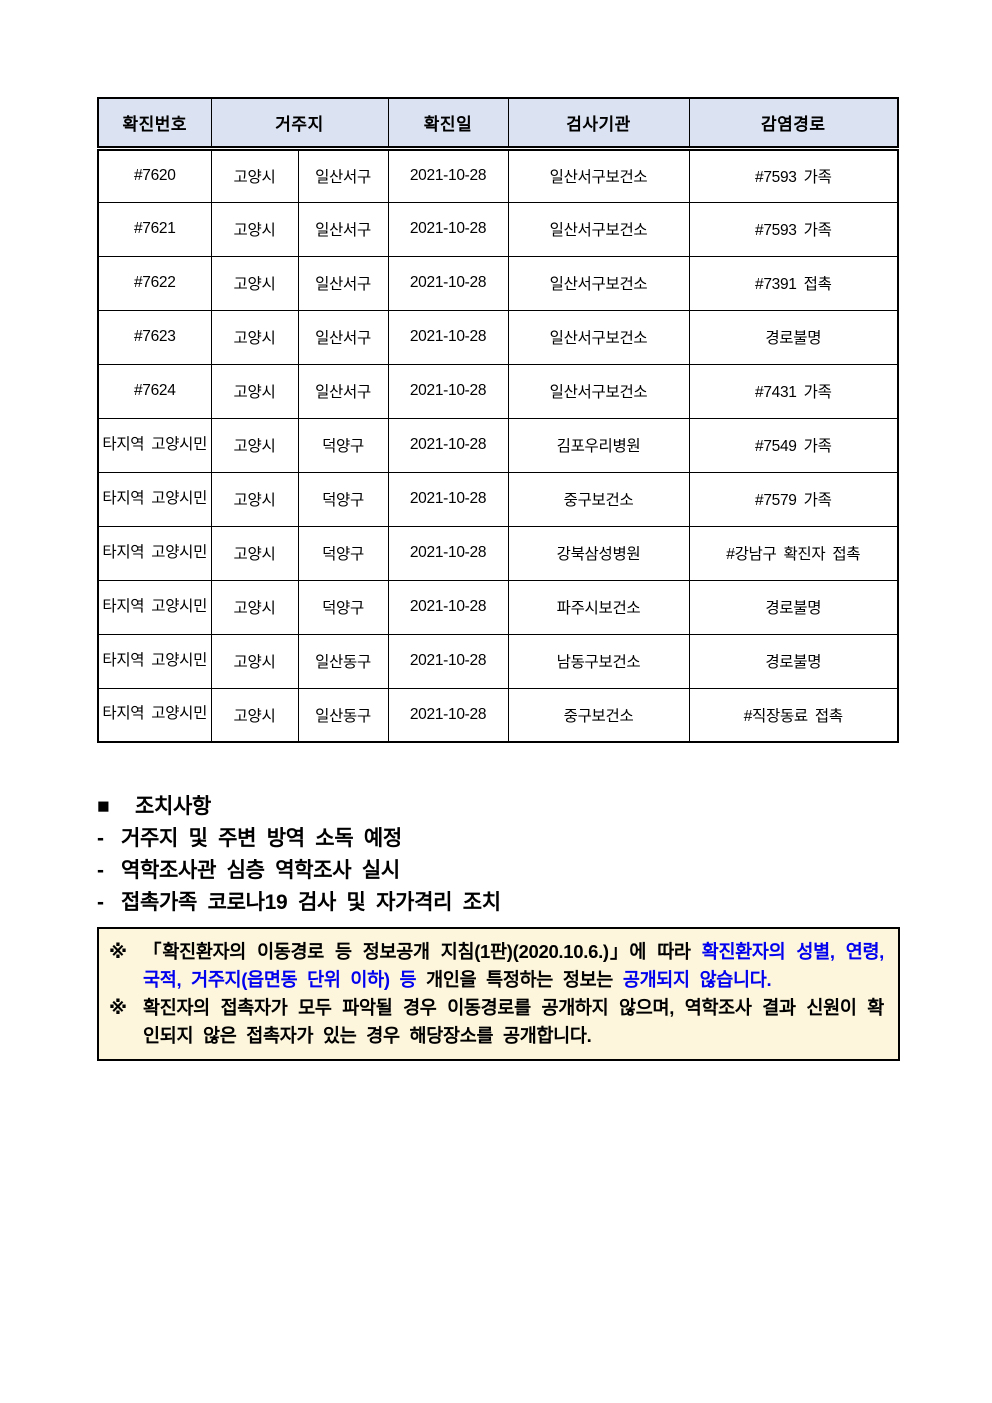 This screenshot has height=1403, width=992. Describe the element at coordinates (502, 871) in the screenshot. I see `measure-item: - 역학조사관 심층 역학조사 실시` at that location.